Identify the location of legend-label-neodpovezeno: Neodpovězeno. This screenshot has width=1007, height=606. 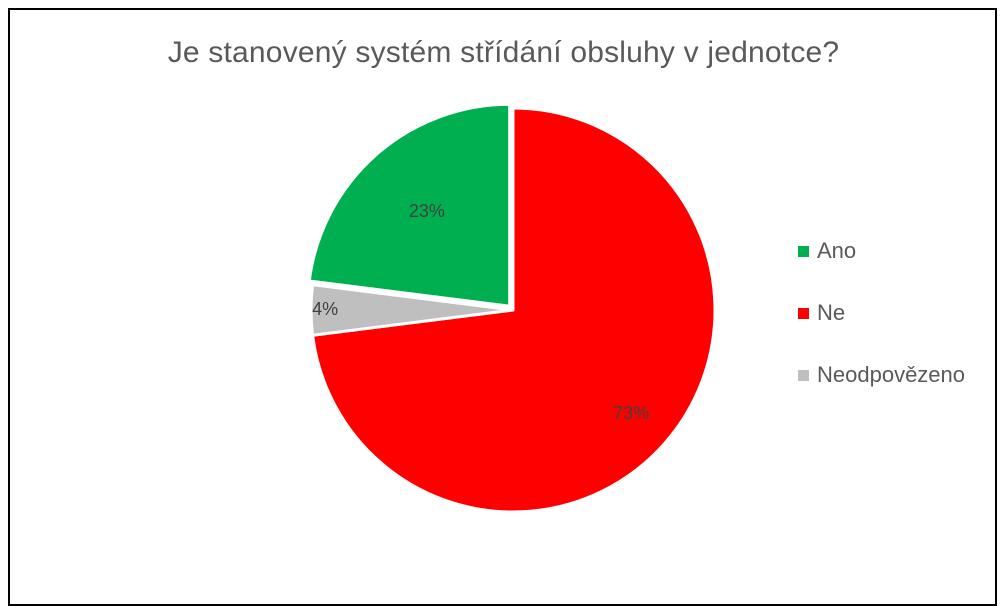
(891, 374).